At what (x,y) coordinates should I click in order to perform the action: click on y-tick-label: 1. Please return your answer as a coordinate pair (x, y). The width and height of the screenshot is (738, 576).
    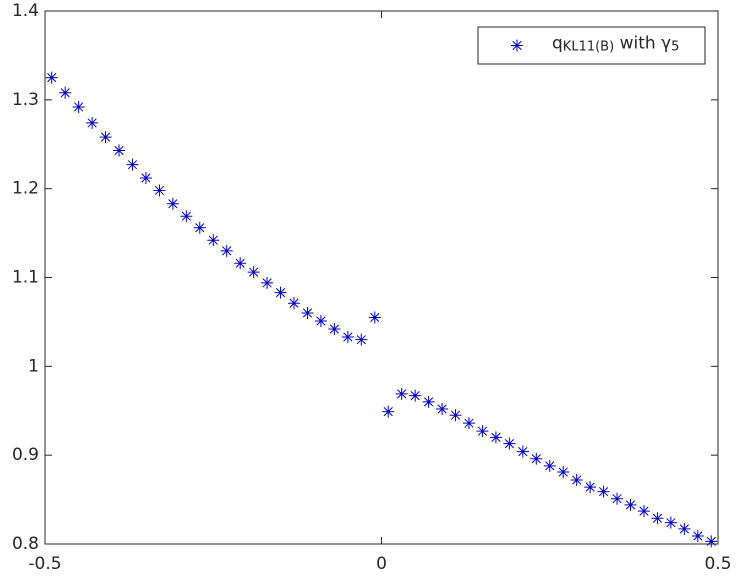
    Looking at the image, I should click on (33, 366).